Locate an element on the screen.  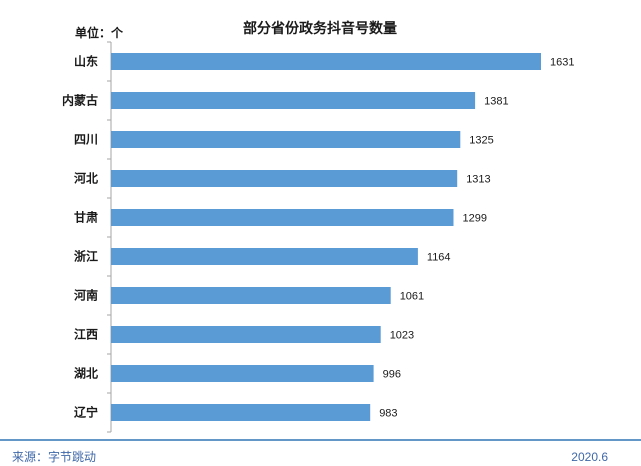
category-label: 辽宁 is located at coordinates (86, 412).